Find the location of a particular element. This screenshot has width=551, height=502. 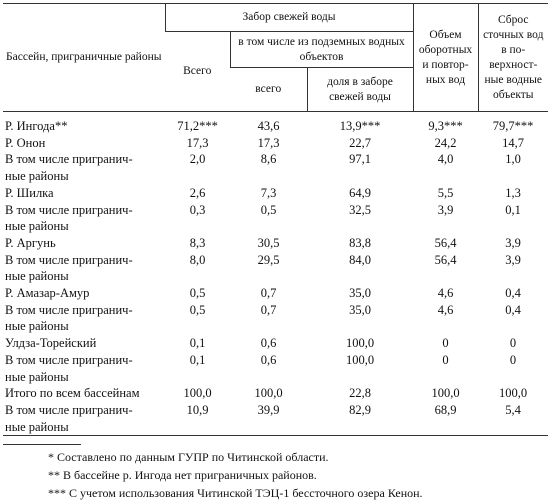

table-row: Р. Аргунь 8,3 30,5 83,8 56,4 3,9 is located at coordinates (275, 243).